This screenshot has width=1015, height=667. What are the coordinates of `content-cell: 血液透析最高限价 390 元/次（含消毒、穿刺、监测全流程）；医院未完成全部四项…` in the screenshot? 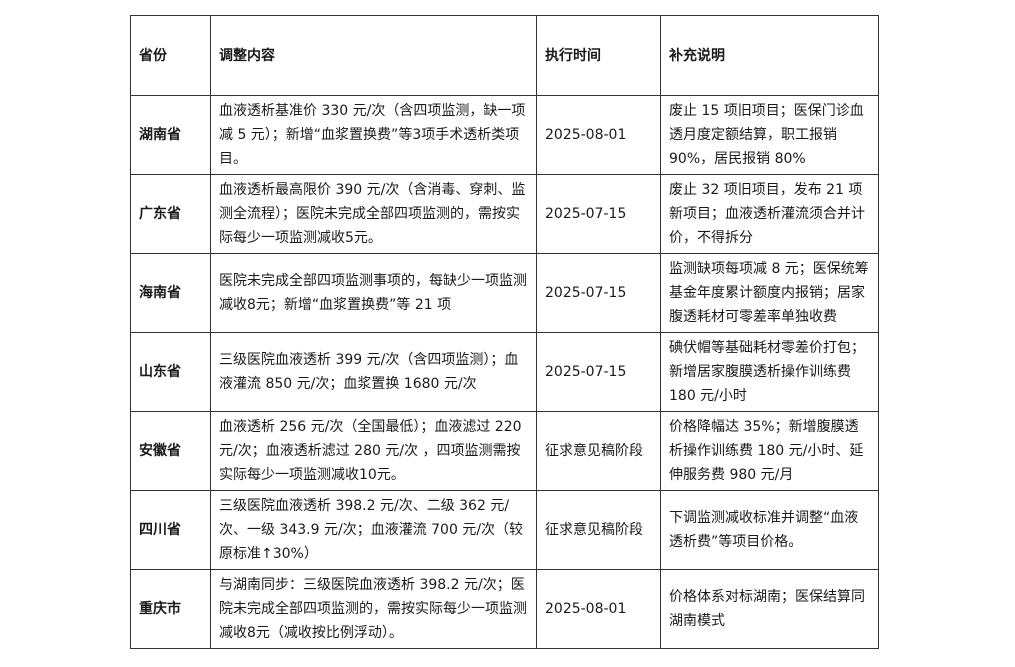 It's located at (373, 214).